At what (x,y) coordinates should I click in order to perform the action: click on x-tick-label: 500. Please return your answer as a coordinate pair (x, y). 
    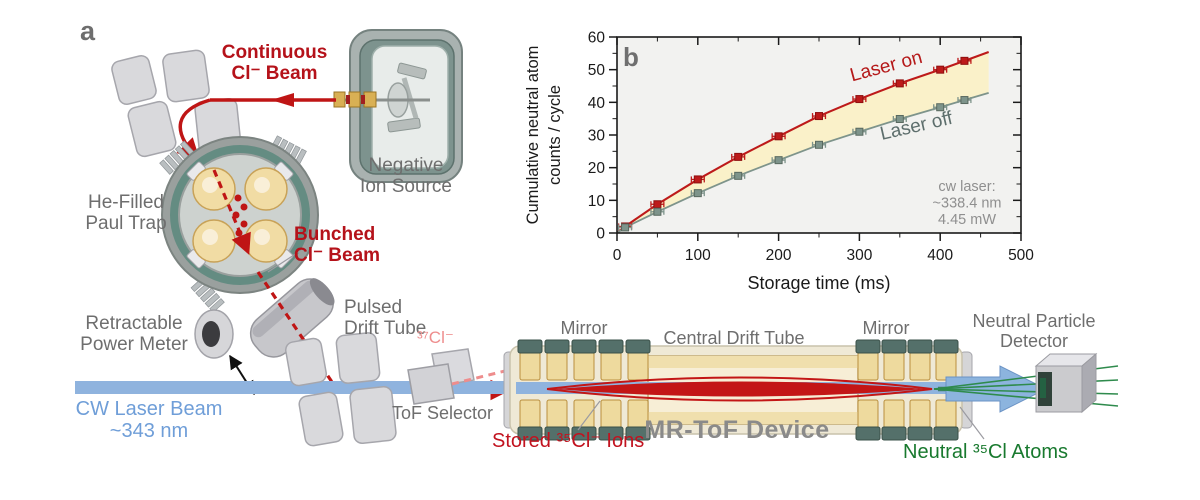
    Looking at the image, I should click on (1021, 255).